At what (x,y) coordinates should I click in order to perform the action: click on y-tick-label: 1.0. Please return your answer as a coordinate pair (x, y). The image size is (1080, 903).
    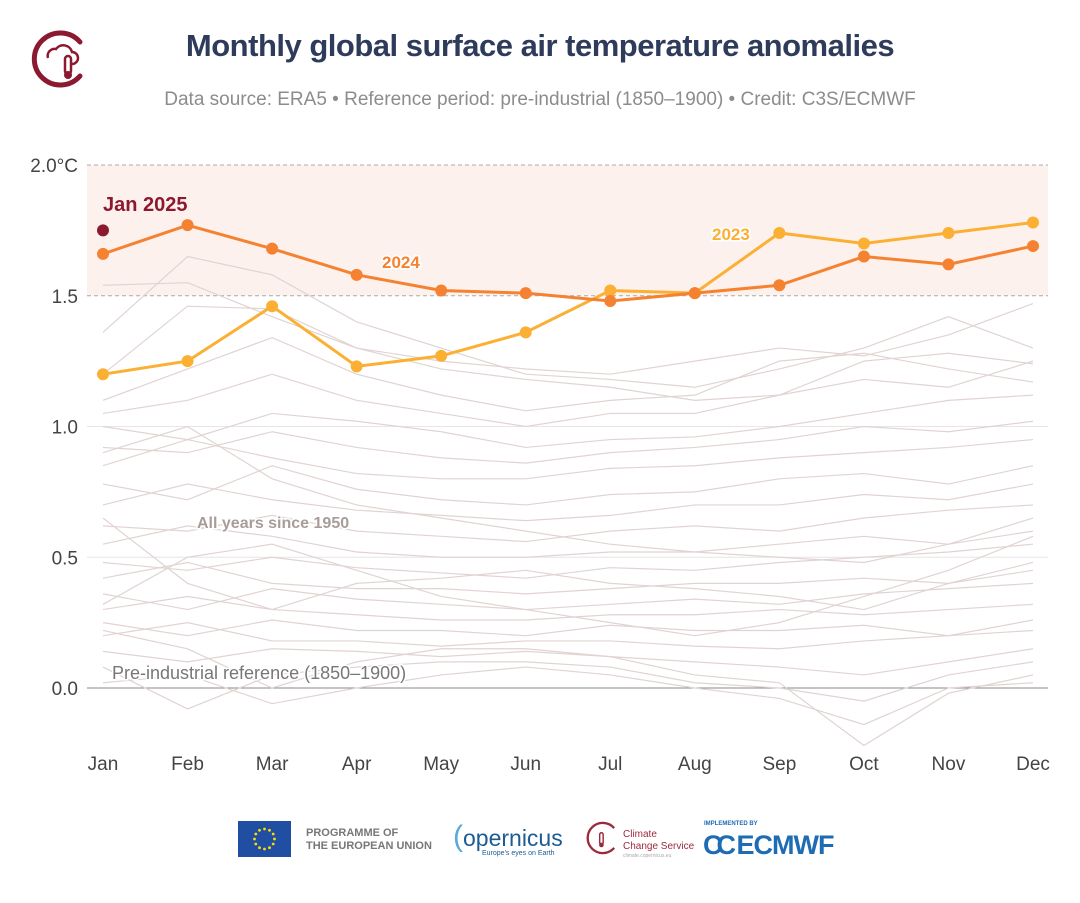
    Looking at the image, I should click on (65, 428).